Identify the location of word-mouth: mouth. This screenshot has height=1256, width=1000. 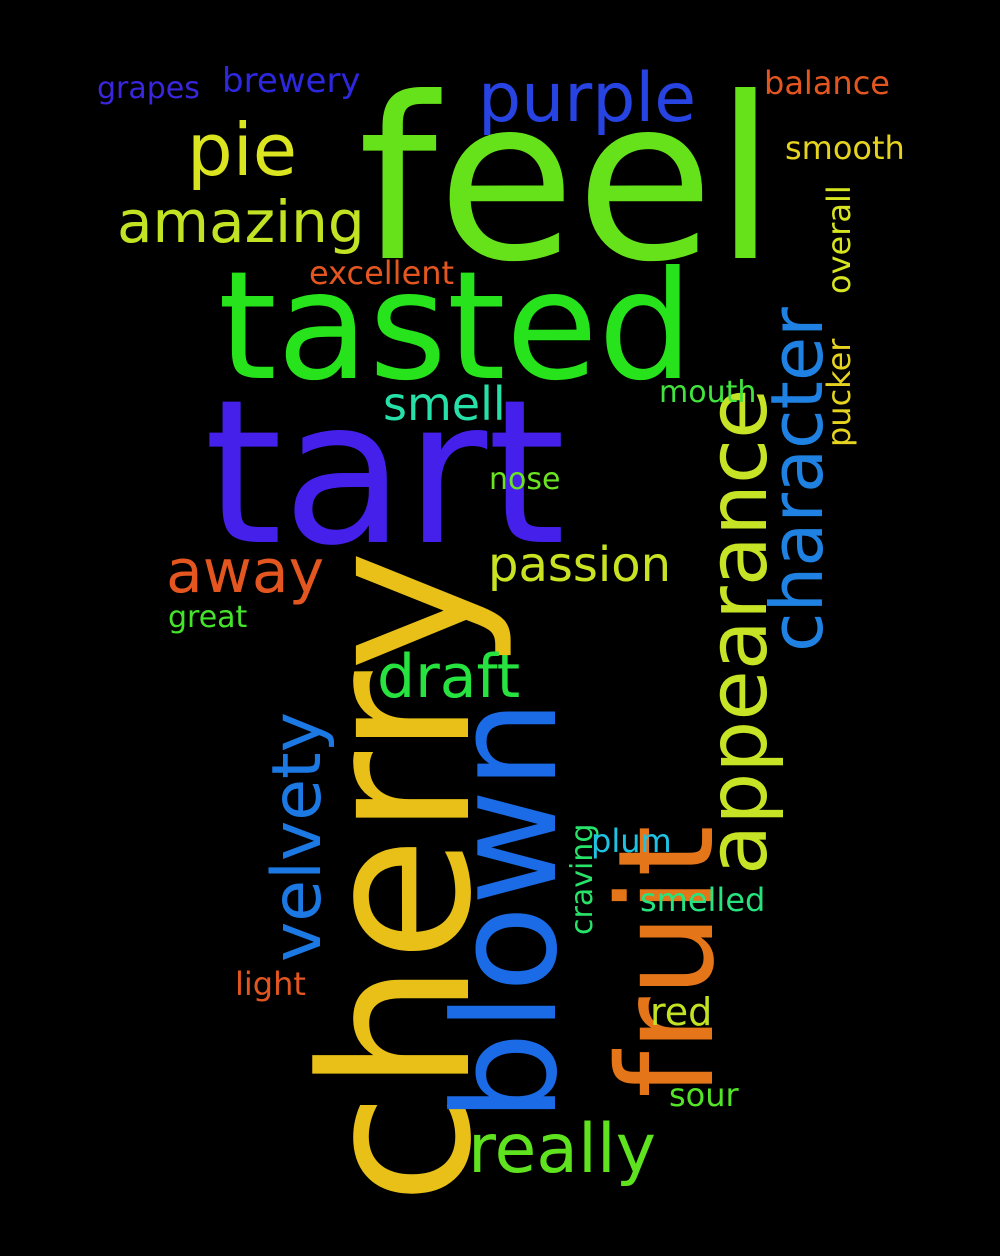
(707, 392).